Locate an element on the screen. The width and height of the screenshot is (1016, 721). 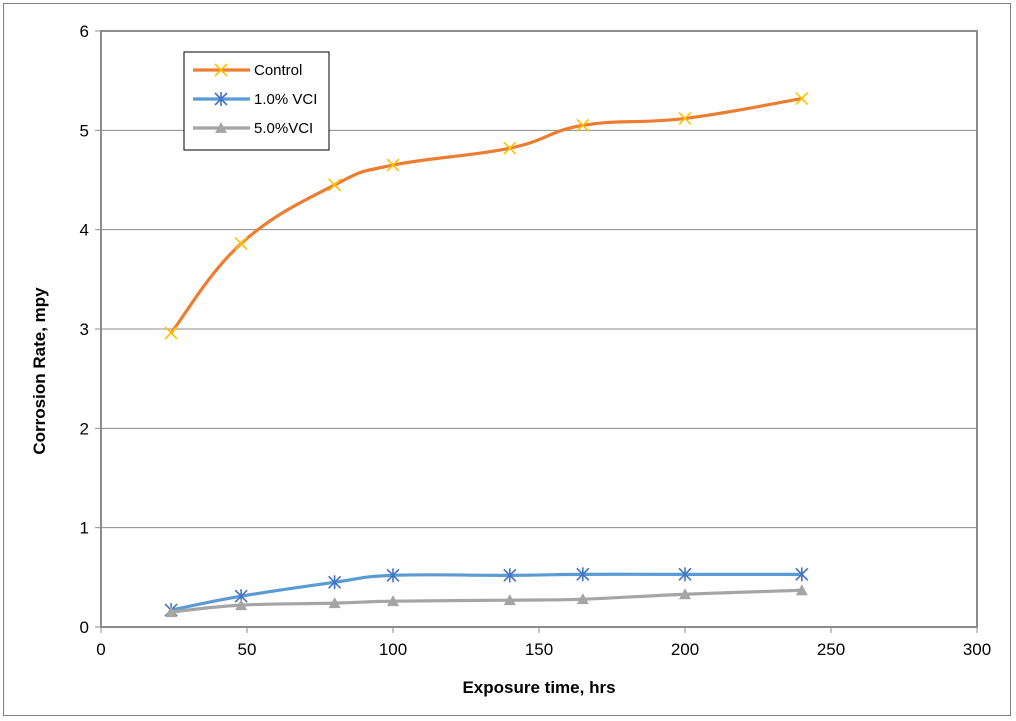
legend-label: 1.0% VCI is located at coordinates (285, 99).